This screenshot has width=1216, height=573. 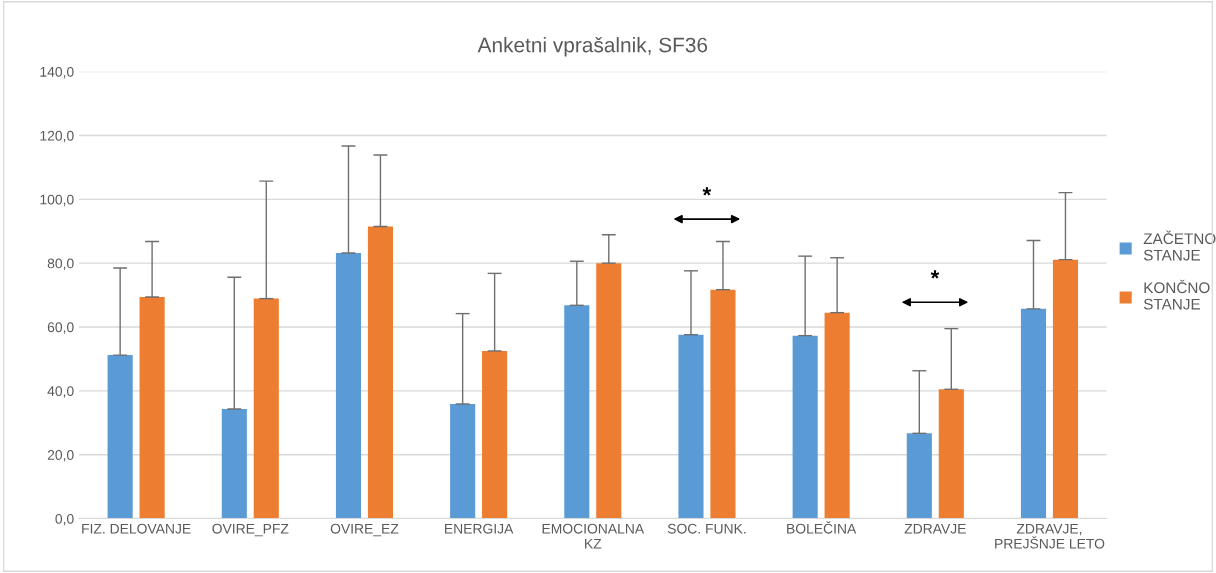 I want to click on x-tick-label: BOLEČINA, so click(x=822, y=527).